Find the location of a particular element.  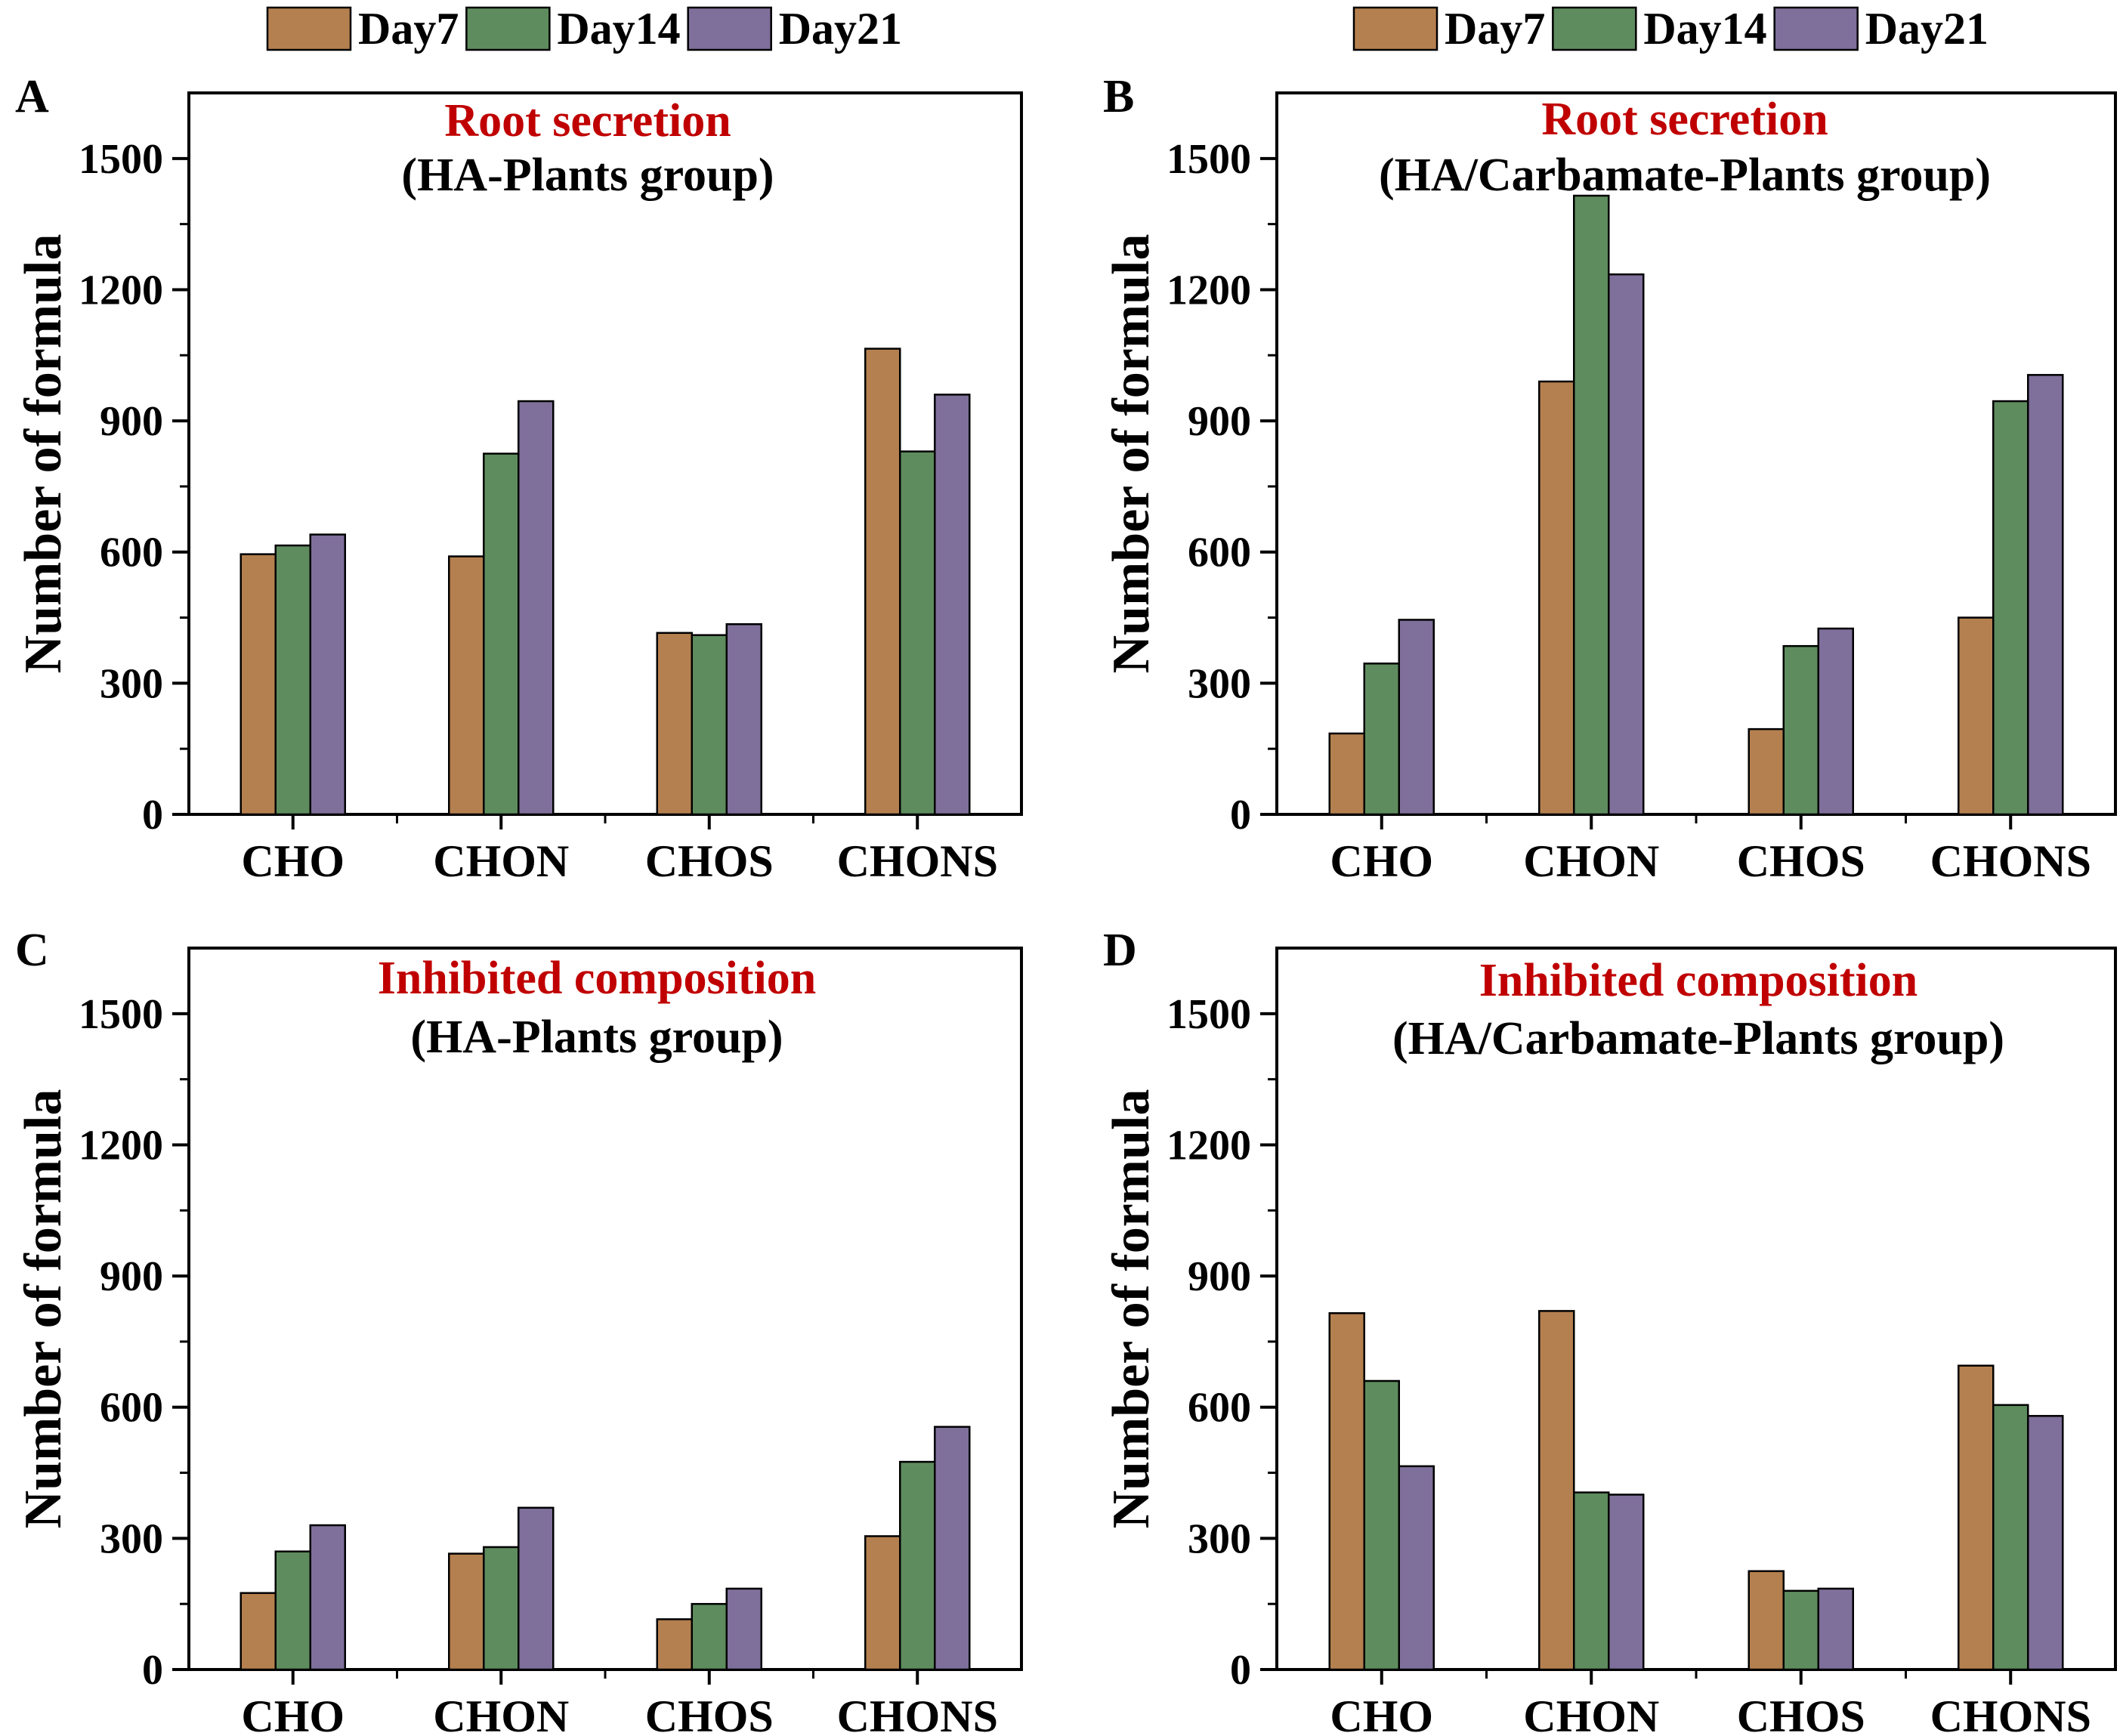

chart-title: Inhibited composition is located at coordinates (597, 978).